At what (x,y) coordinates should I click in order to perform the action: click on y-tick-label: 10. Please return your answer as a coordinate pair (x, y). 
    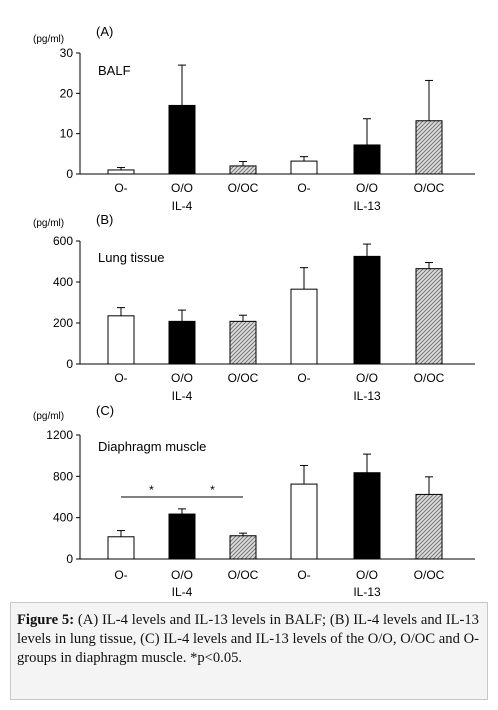
    Looking at the image, I should click on (67, 134).